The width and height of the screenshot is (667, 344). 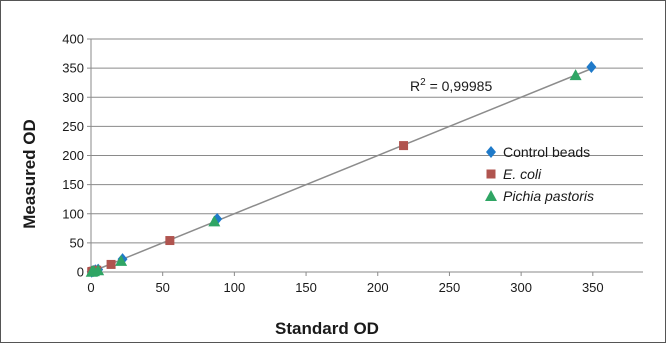 I want to click on y-tick-label-200: 200, so click(x=73, y=155).